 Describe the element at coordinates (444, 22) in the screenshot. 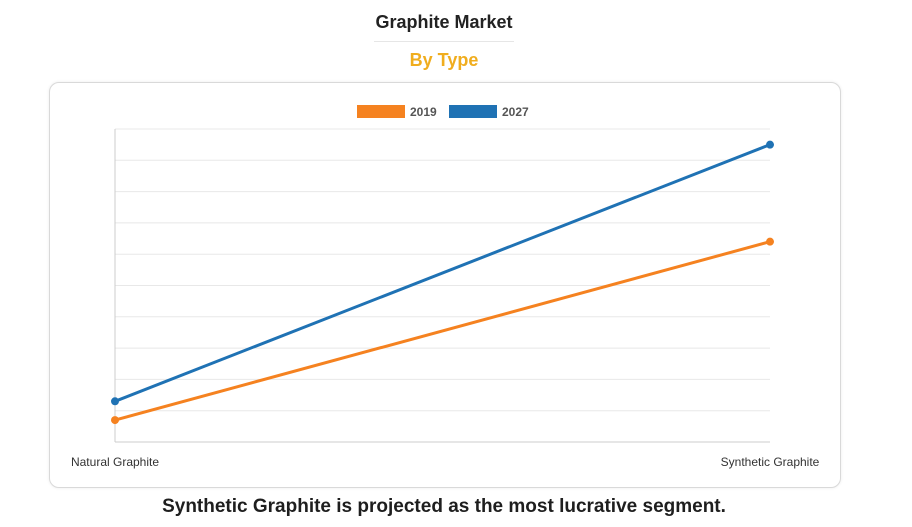

I see `chart-title: Graphite Market` at that location.